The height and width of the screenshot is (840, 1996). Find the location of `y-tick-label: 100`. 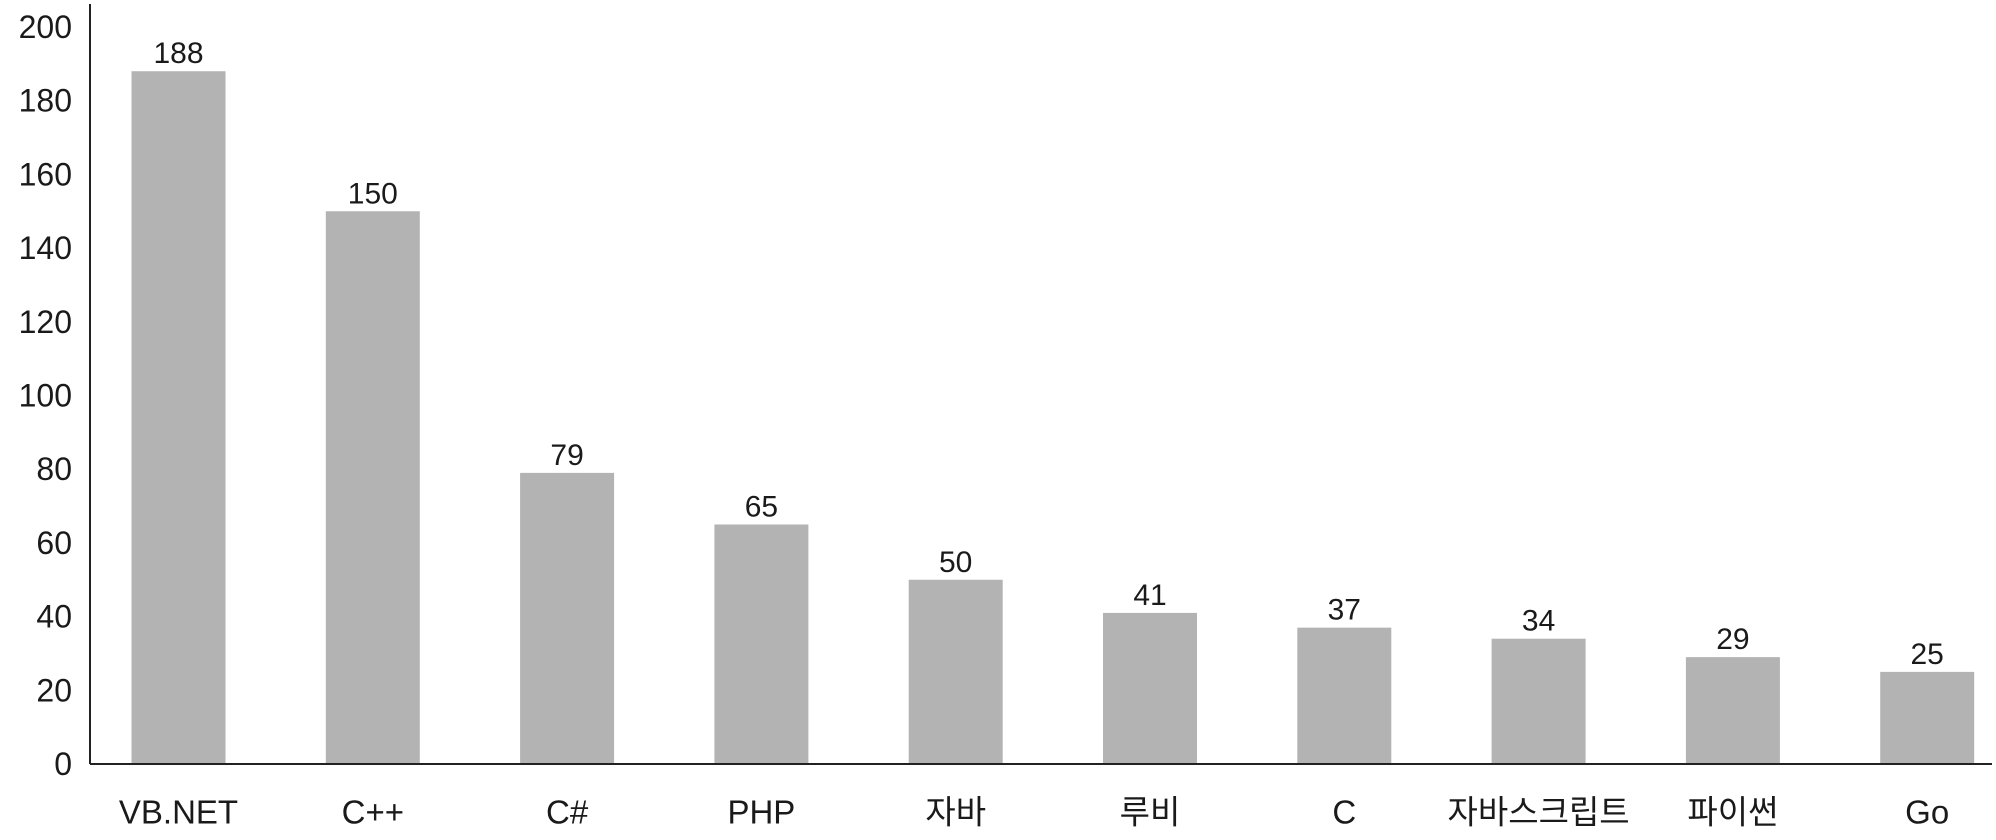

y-tick-label: 100 is located at coordinates (45, 396).